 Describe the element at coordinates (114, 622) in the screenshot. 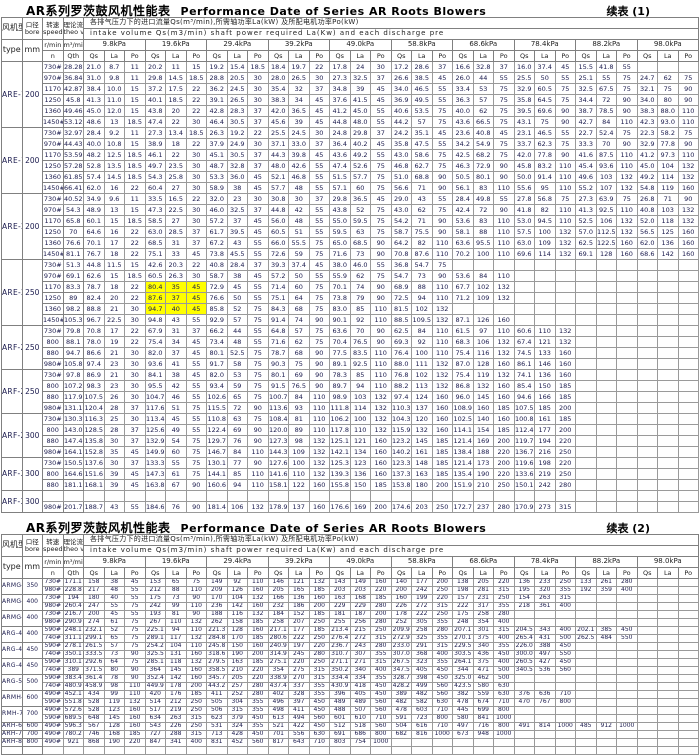

I see `data-cell: 61` at that location.